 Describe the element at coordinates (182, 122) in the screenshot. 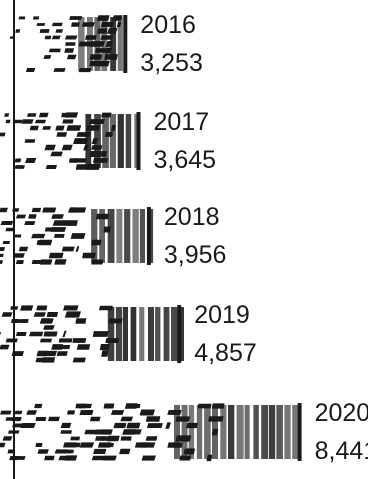

I see `category-label: 2017` at that location.